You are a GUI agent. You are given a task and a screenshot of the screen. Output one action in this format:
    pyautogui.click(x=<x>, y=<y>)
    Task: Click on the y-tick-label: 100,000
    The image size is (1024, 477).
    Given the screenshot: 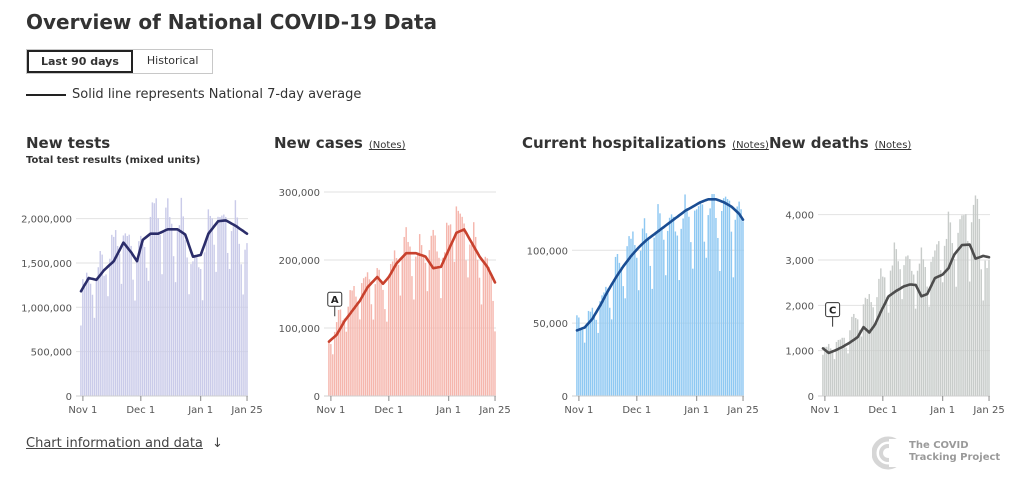 What is the action you would take?
    pyautogui.click(x=547, y=251)
    